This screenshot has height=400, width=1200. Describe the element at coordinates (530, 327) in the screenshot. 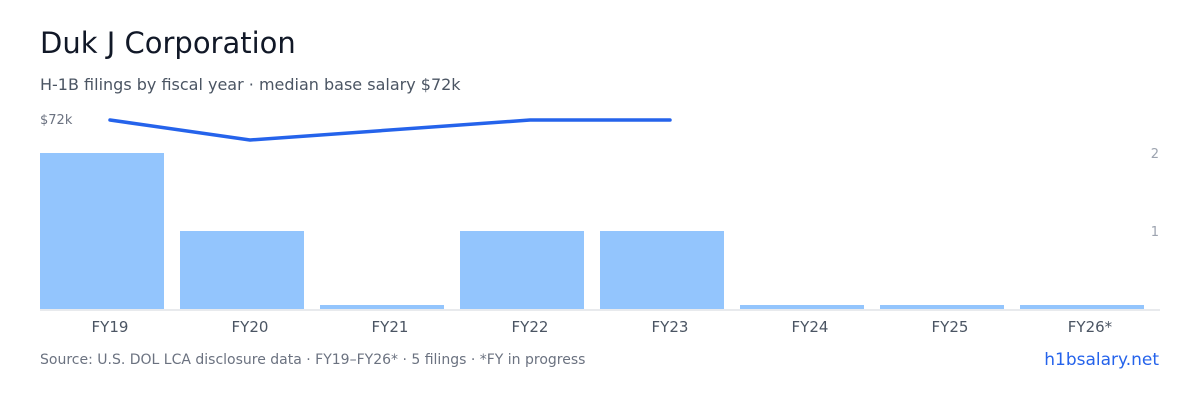

I see `x-tick-label: FY22` at that location.